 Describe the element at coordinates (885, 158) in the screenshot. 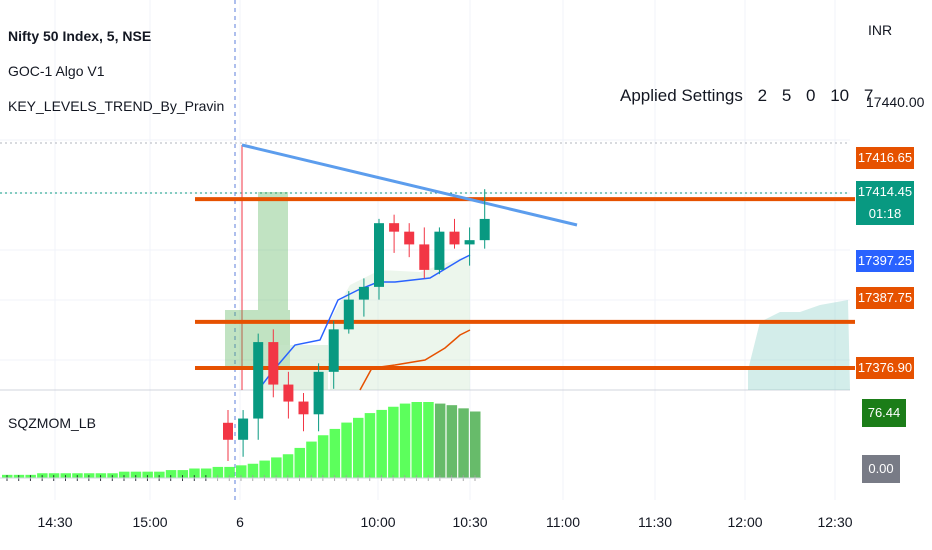

I see `level-badge-upper: 17416.65` at that location.